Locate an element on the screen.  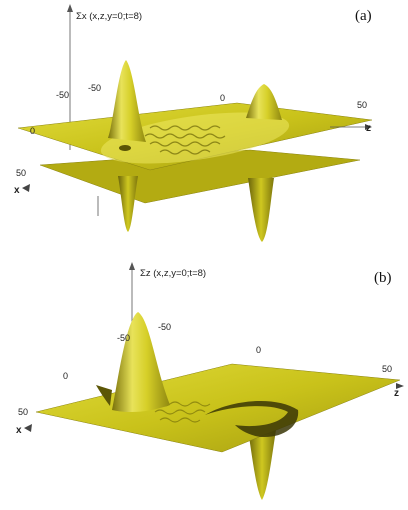
ring-a is located at coordinates (195, 138).